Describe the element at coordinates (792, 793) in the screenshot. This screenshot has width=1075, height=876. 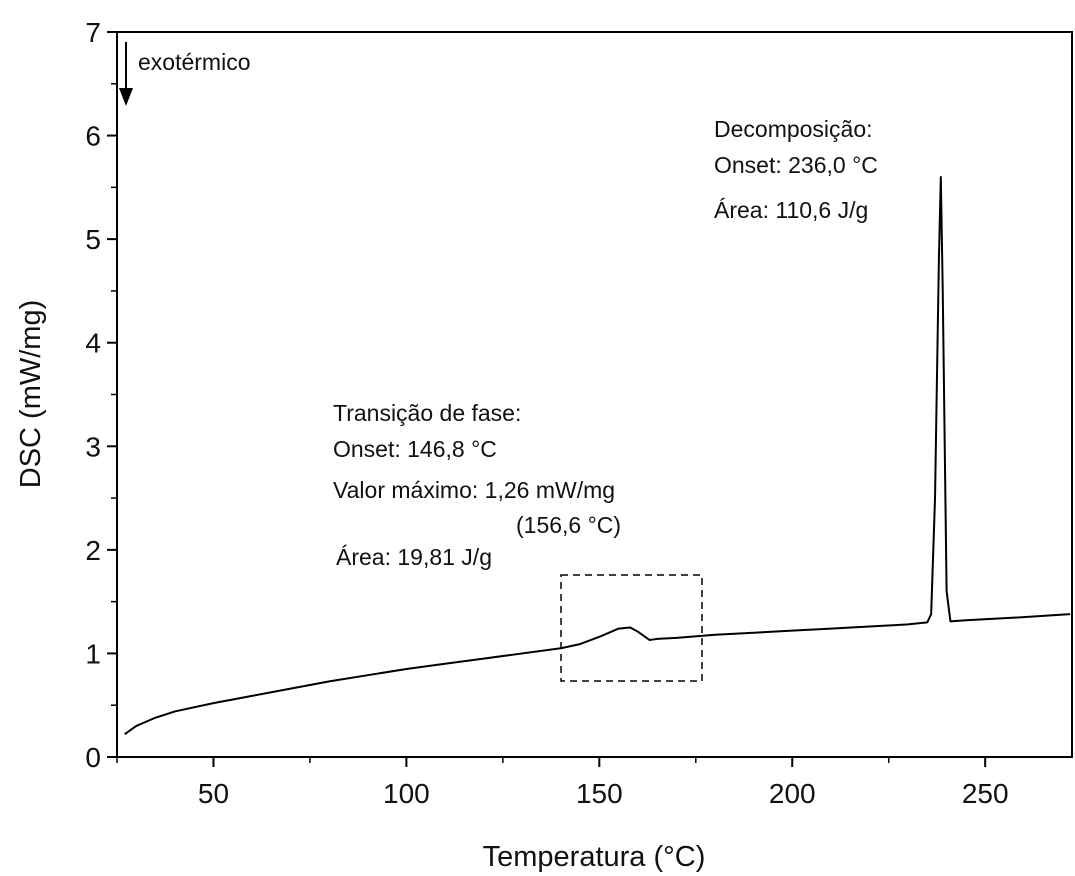
I see `x-tick-label: 200` at that location.